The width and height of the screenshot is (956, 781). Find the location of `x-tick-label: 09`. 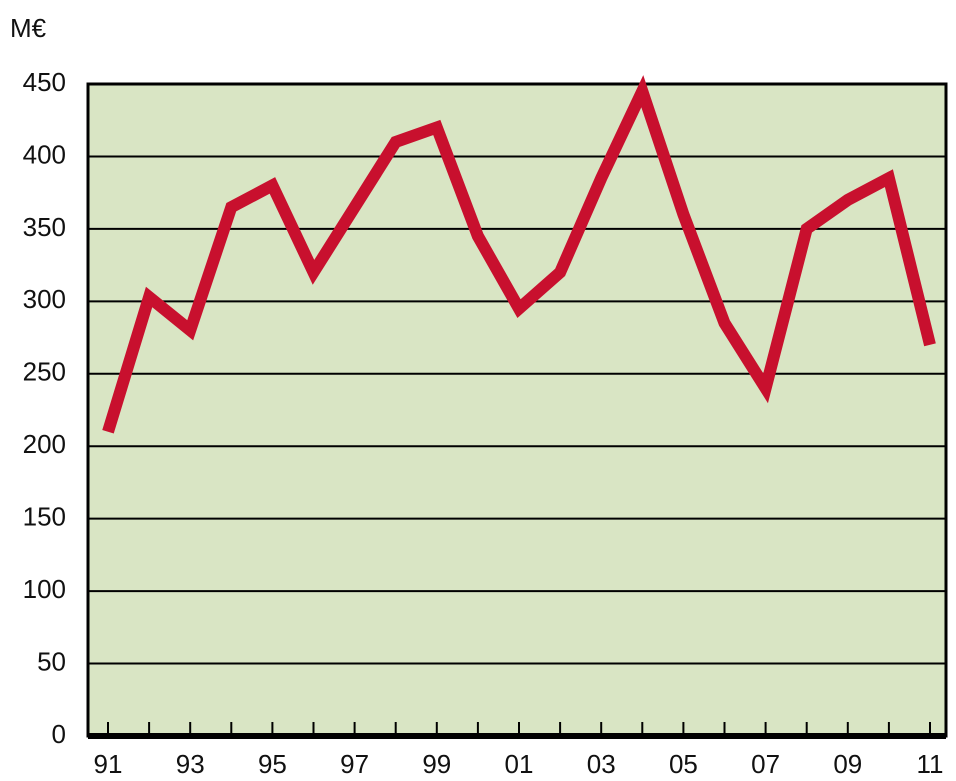

x-tick-label: 09 is located at coordinates (847, 764).